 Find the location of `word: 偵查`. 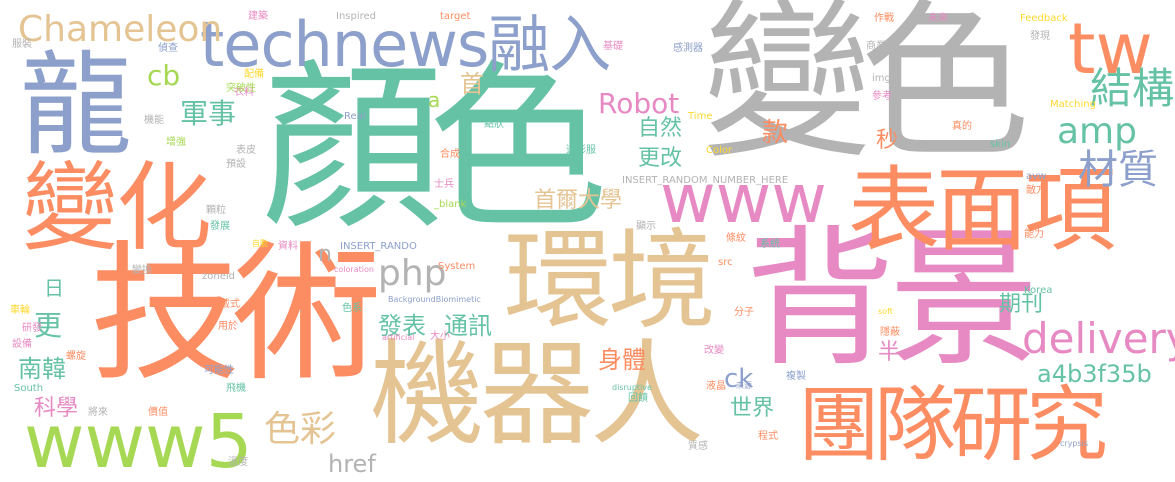

word: 偵查 is located at coordinates (168, 48).